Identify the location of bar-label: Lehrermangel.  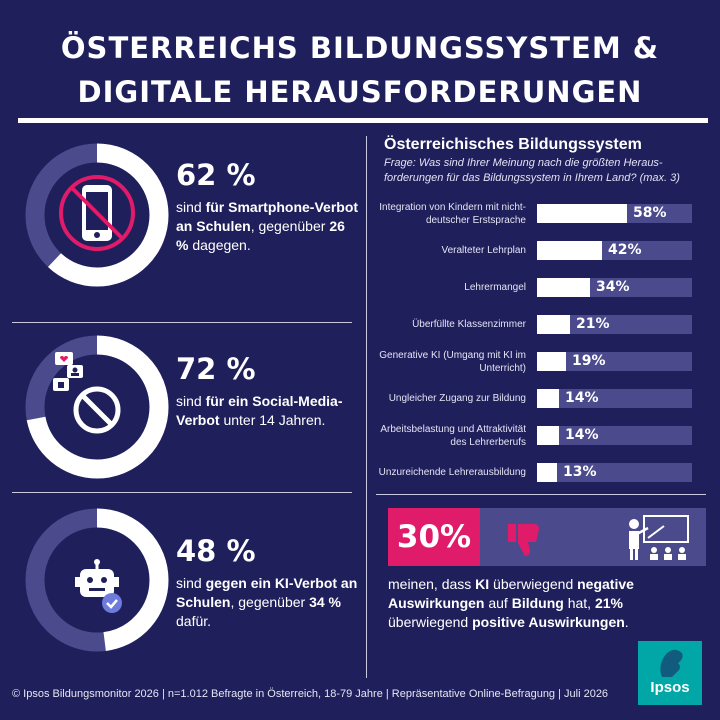
(495, 287).